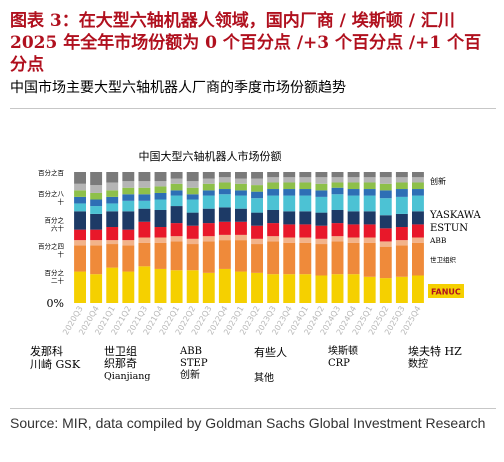 Image resolution: width=504 pixels, height=462 pixels. Describe the element at coordinates (455, 215) in the screenshot. I see `right-legend-label: YASKAWA` at that location.